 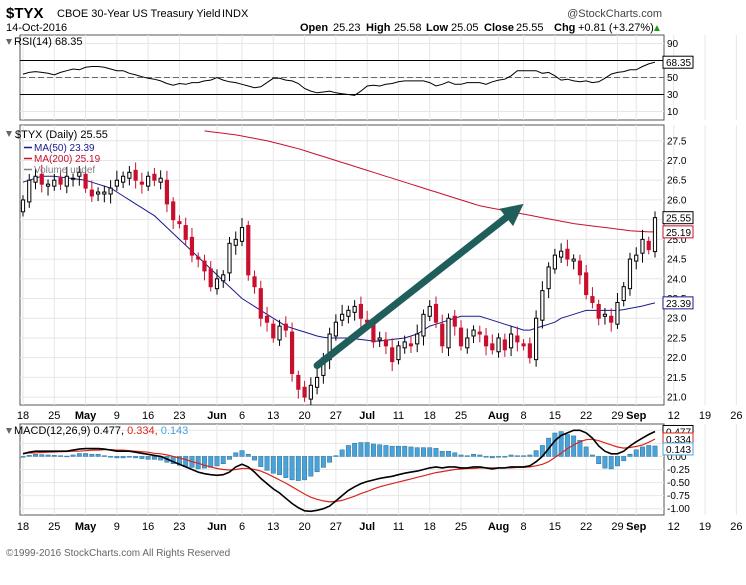 I want to click on x-tick-label: 6, so click(x=242, y=527).